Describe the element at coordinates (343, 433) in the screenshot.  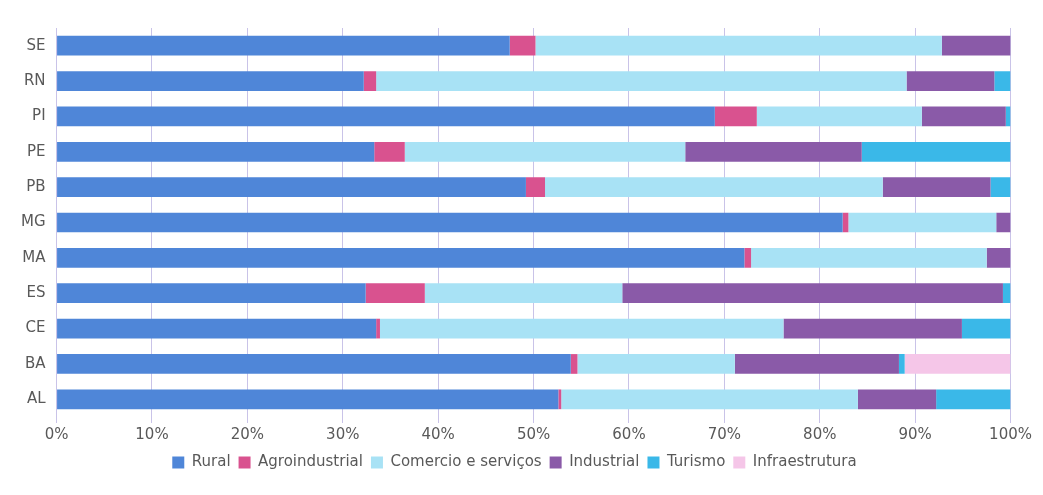
I see `x-tick-label: 30%` at that location.